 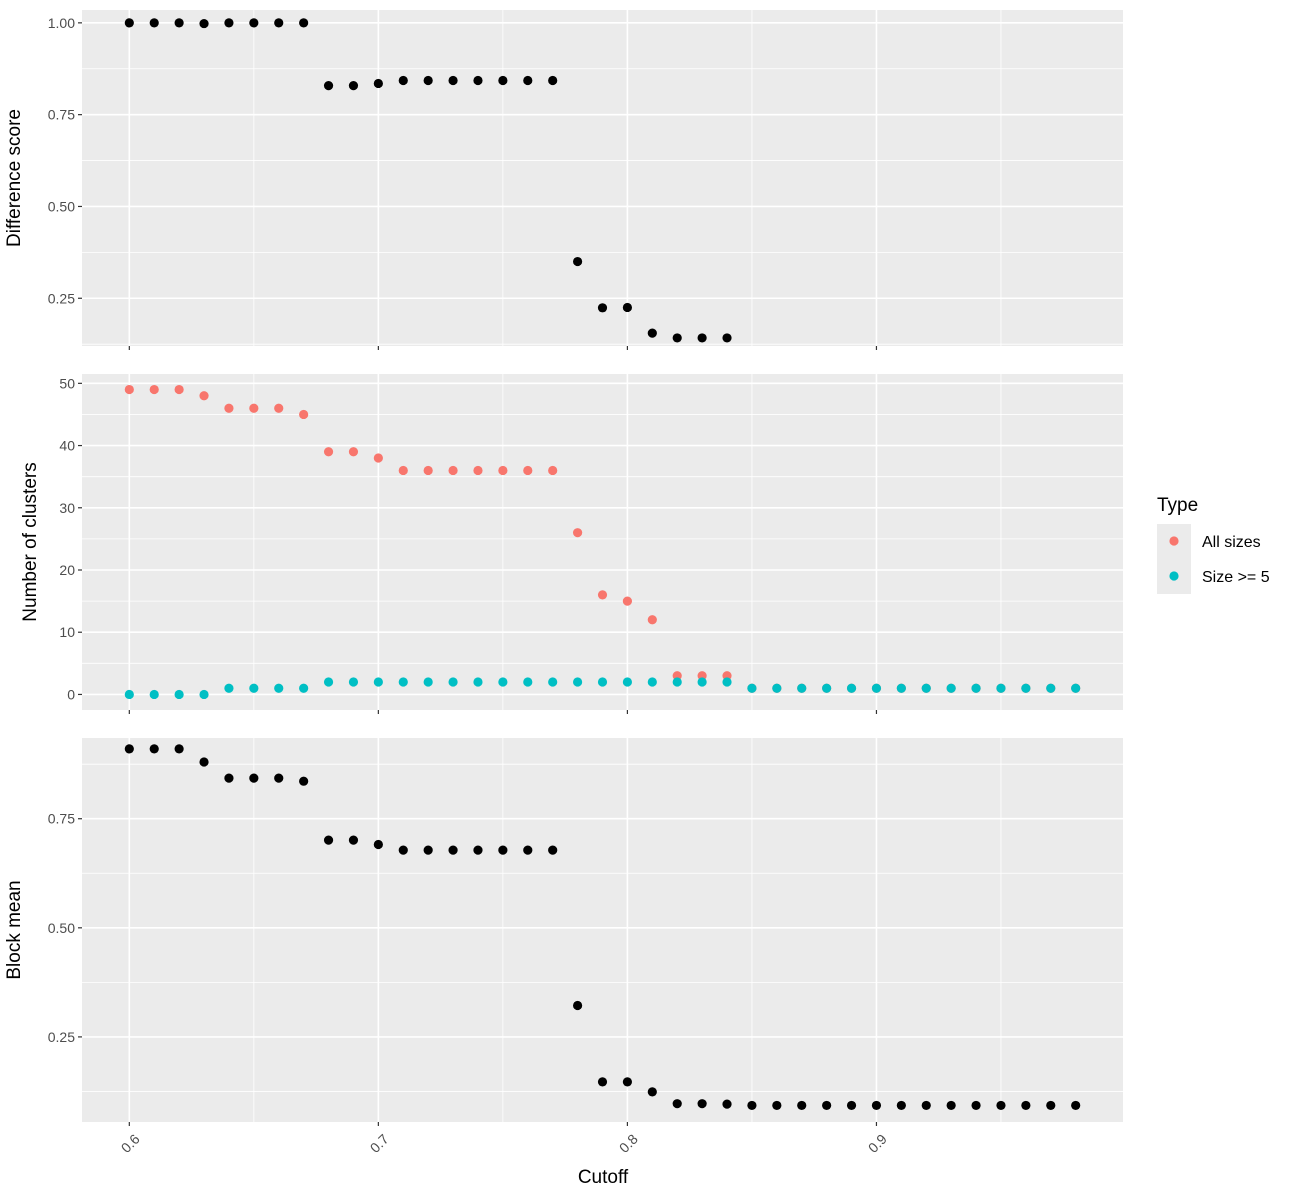 I want to click on legend-title: Type, so click(x=1177, y=505).